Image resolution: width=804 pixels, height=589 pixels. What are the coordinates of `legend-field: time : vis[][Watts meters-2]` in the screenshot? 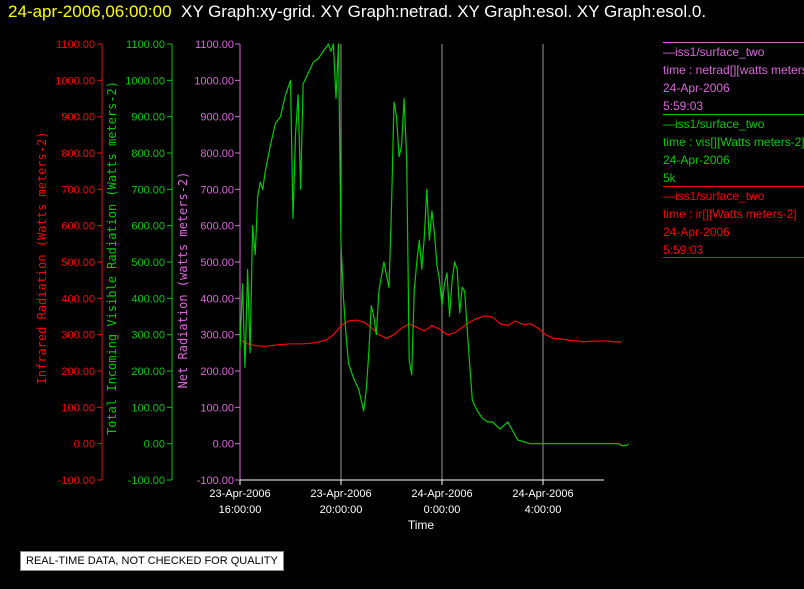 It's located at (733, 142).